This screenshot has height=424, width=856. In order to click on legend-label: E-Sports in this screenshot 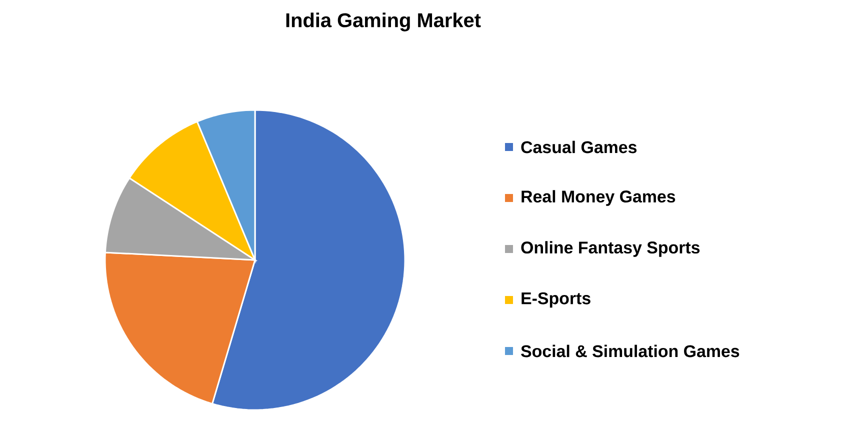, I will do `click(556, 300)`.